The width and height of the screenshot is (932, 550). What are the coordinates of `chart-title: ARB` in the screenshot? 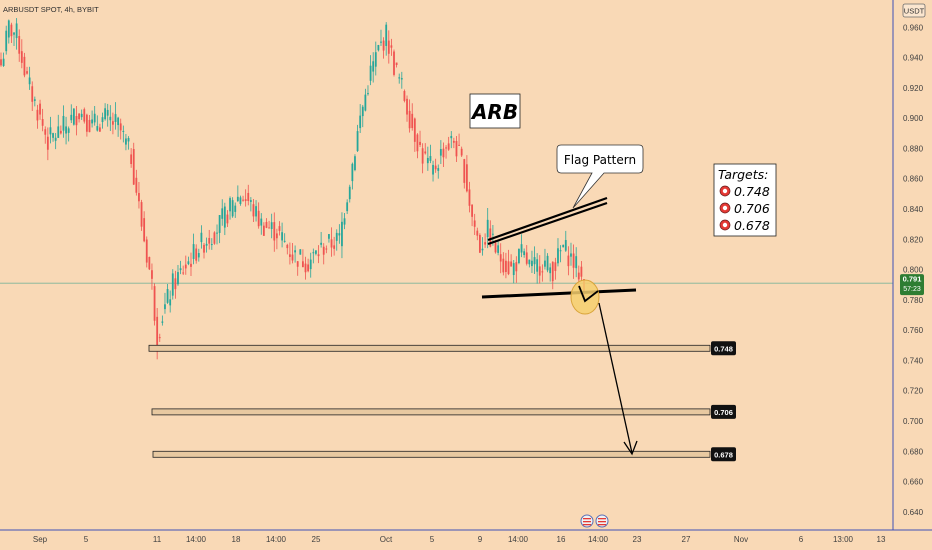 It's located at (494, 112).